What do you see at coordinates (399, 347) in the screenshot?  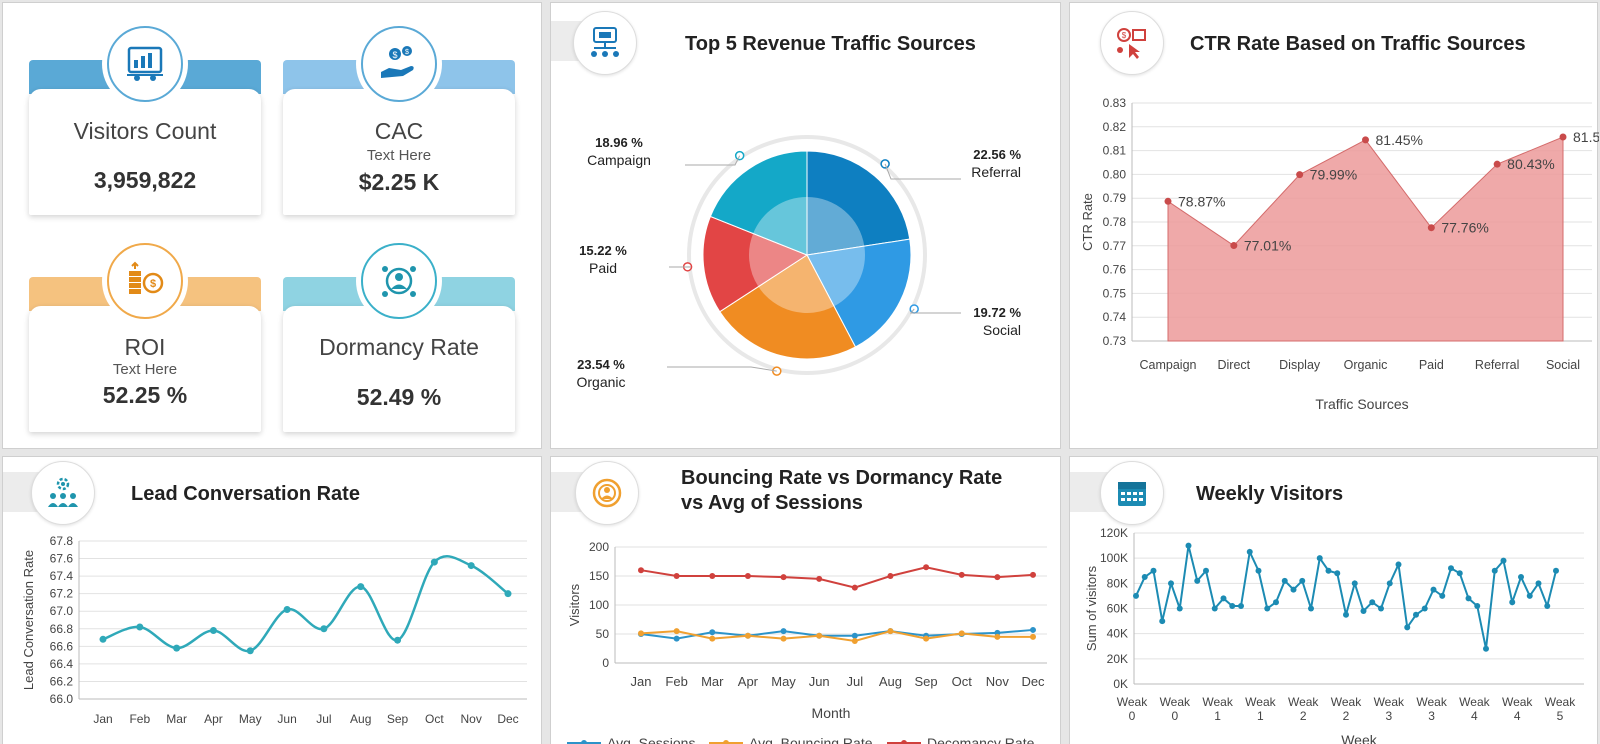 I see `kpi-title: Dormancy Rate` at bounding box center [399, 347].